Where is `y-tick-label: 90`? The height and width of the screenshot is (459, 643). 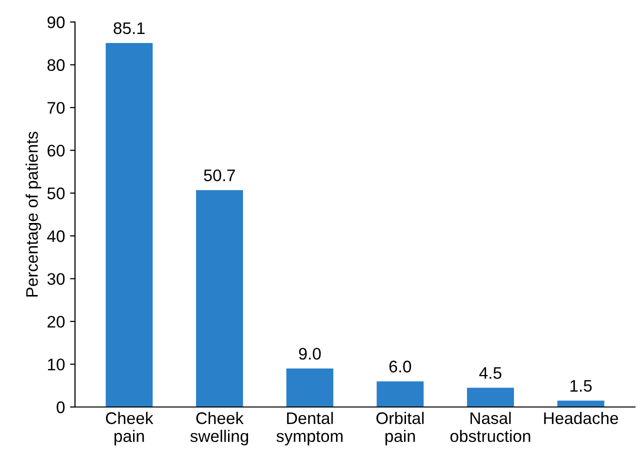 y-tick-label: 90 is located at coordinates (56, 22).